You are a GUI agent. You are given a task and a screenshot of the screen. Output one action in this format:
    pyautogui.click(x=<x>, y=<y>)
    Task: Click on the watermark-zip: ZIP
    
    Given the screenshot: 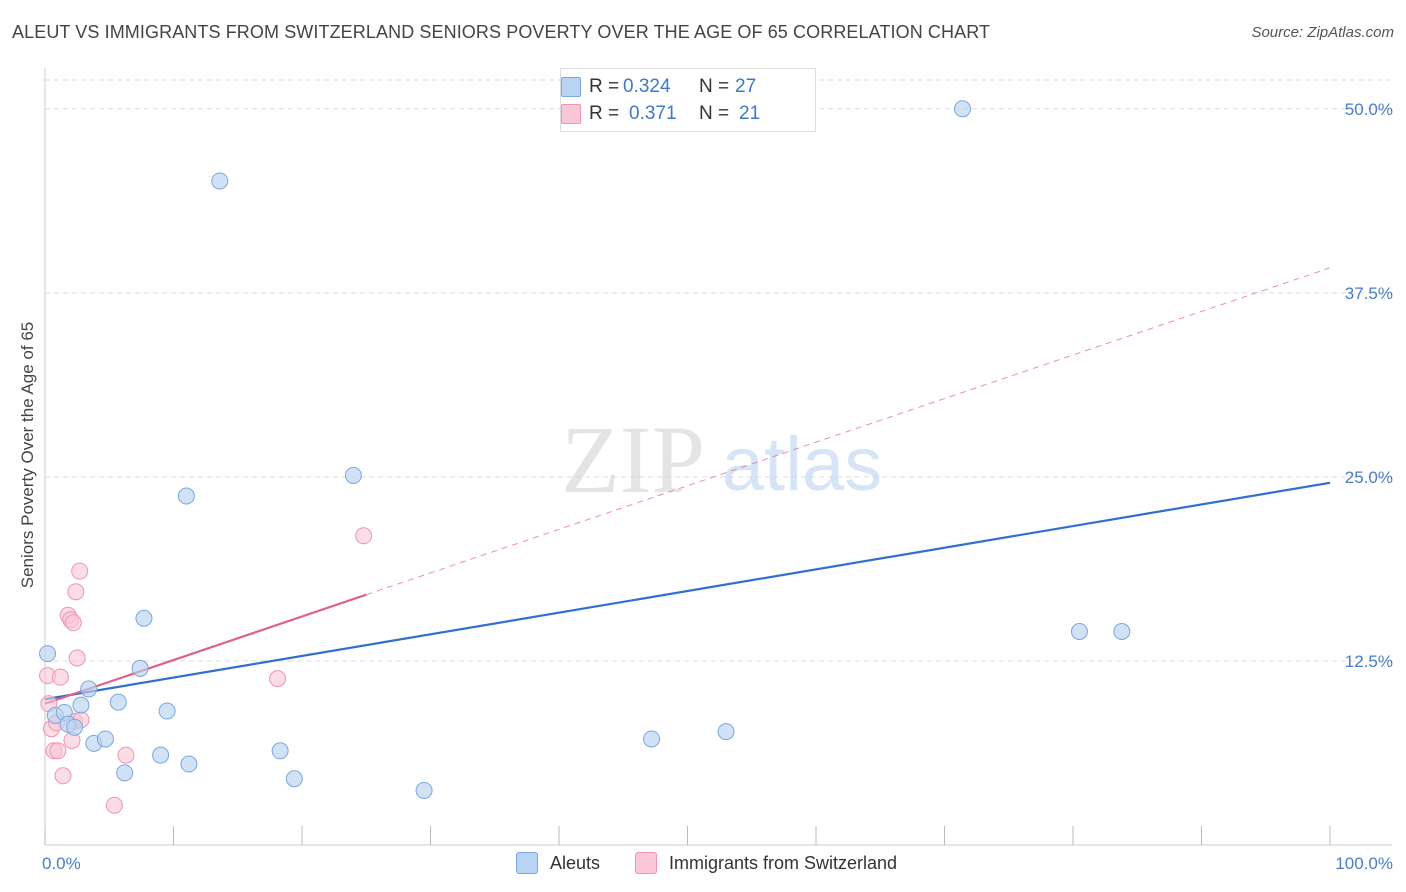 What is the action you would take?
    pyautogui.click(x=633, y=459)
    